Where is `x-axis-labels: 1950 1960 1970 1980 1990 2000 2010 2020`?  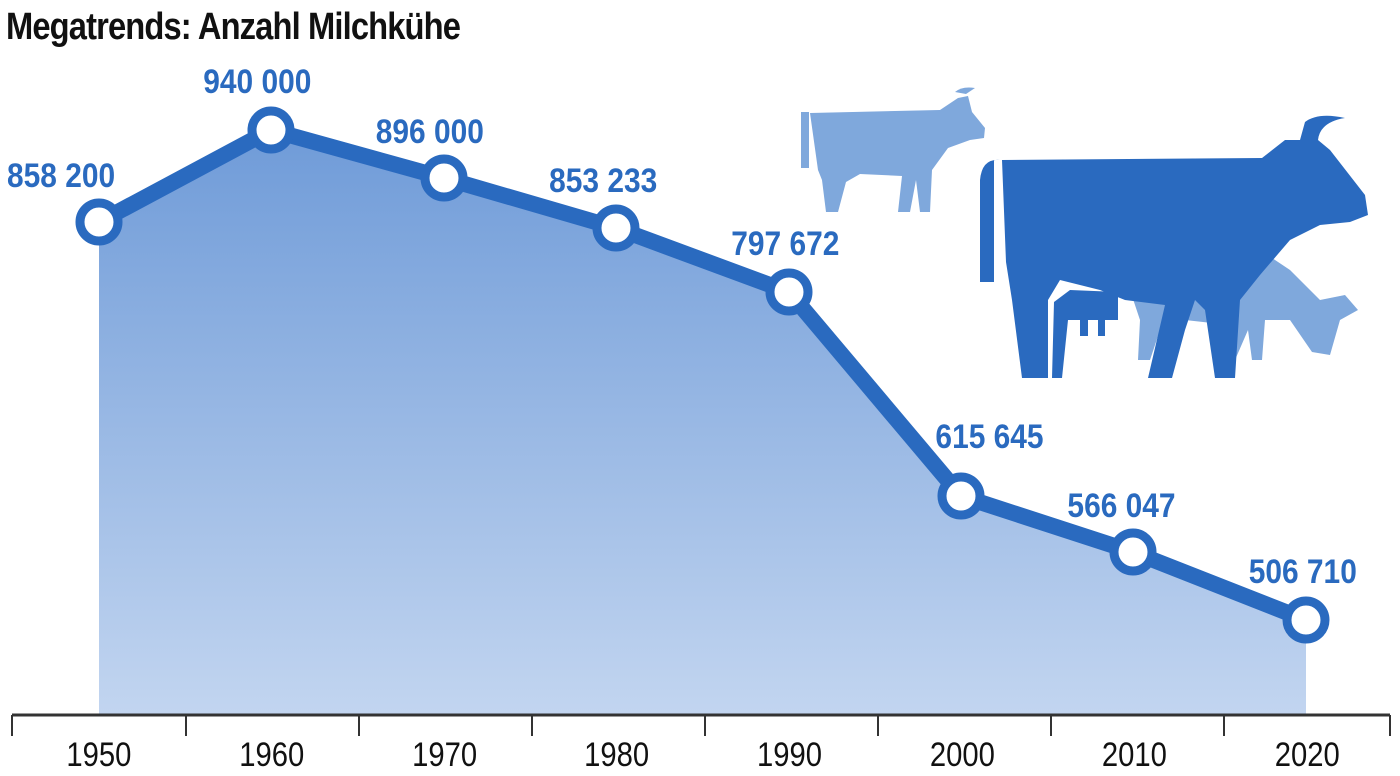
x-axis-labels: 1950 1960 1970 1980 1990 2000 2010 2020 is located at coordinates (702, 754).